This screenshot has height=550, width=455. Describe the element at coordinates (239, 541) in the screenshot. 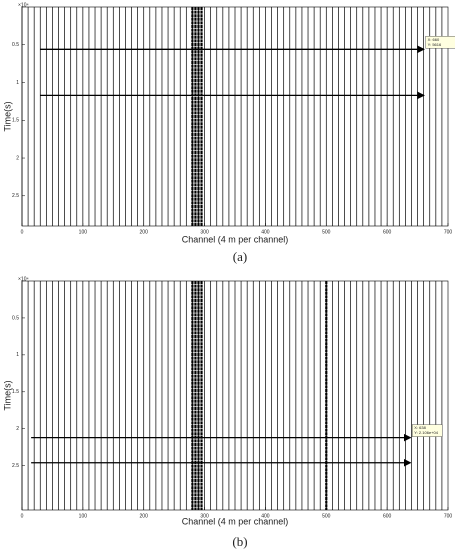

I see `caption: (b)` at that location.